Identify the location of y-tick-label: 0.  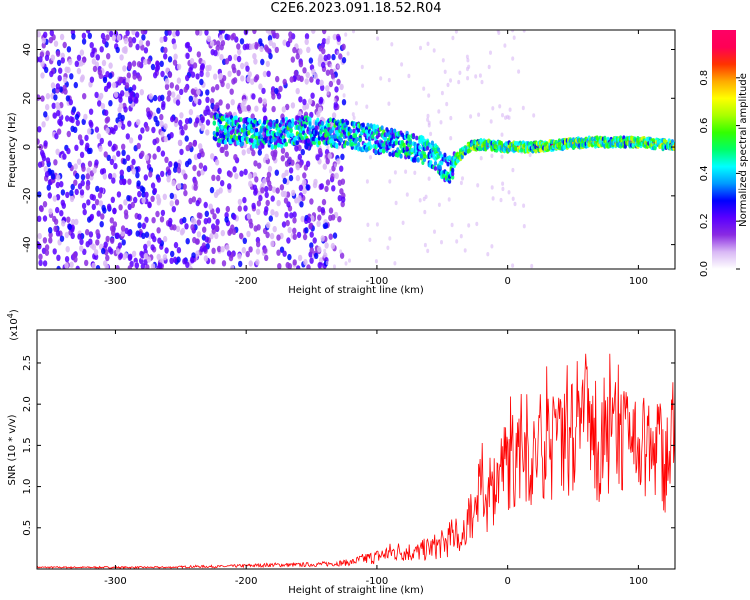
(27, 147).